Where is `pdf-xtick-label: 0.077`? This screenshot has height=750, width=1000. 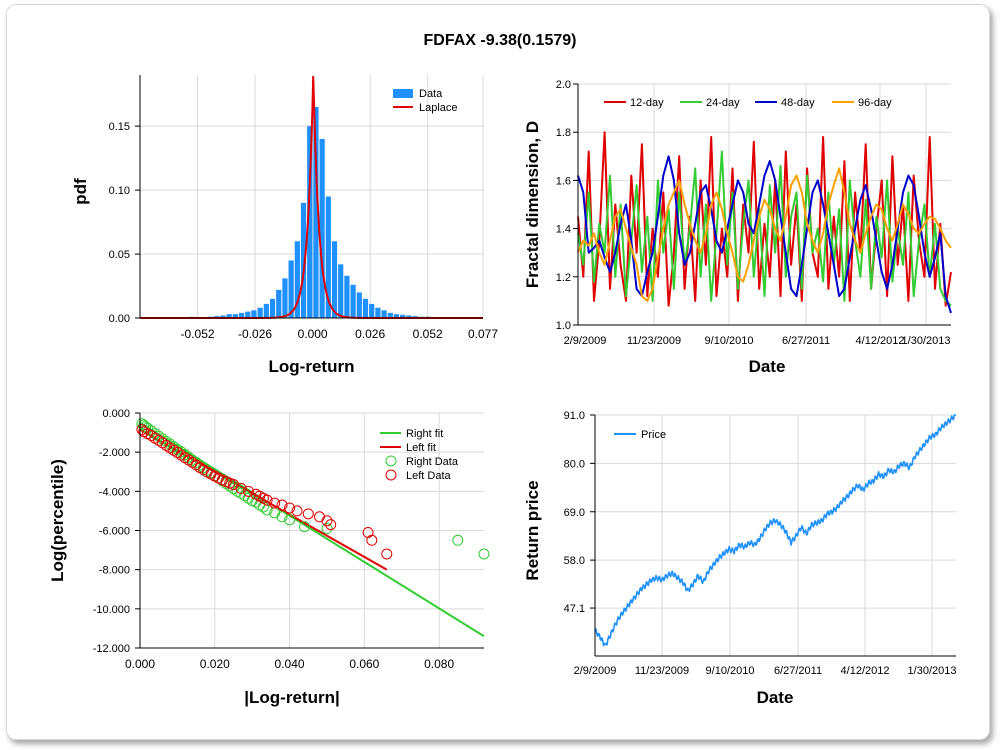
pdf-xtick-label: 0.077 is located at coordinates (483, 334).